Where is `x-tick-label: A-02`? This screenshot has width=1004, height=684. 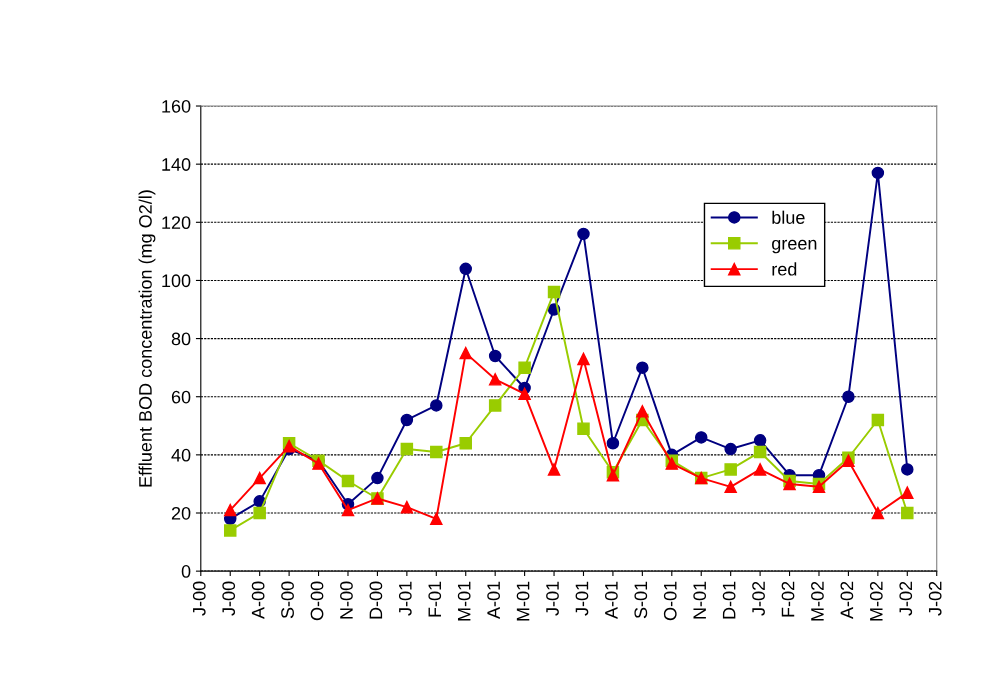
x-tick-label: A-02 is located at coordinates (847, 600).